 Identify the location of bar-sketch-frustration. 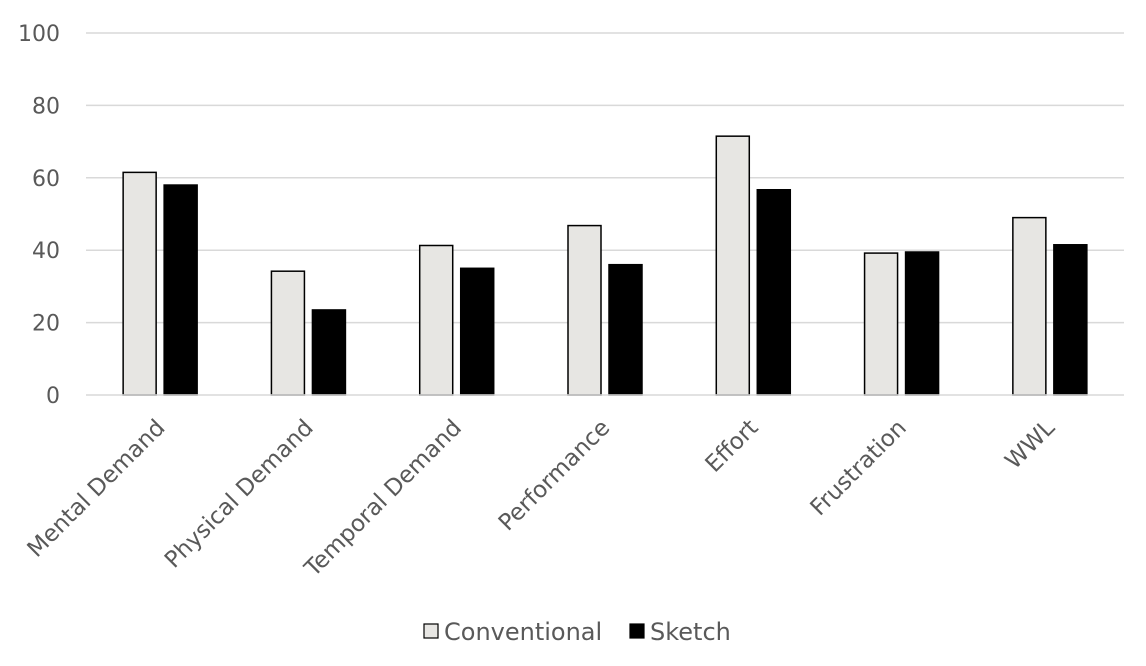
(922, 323).